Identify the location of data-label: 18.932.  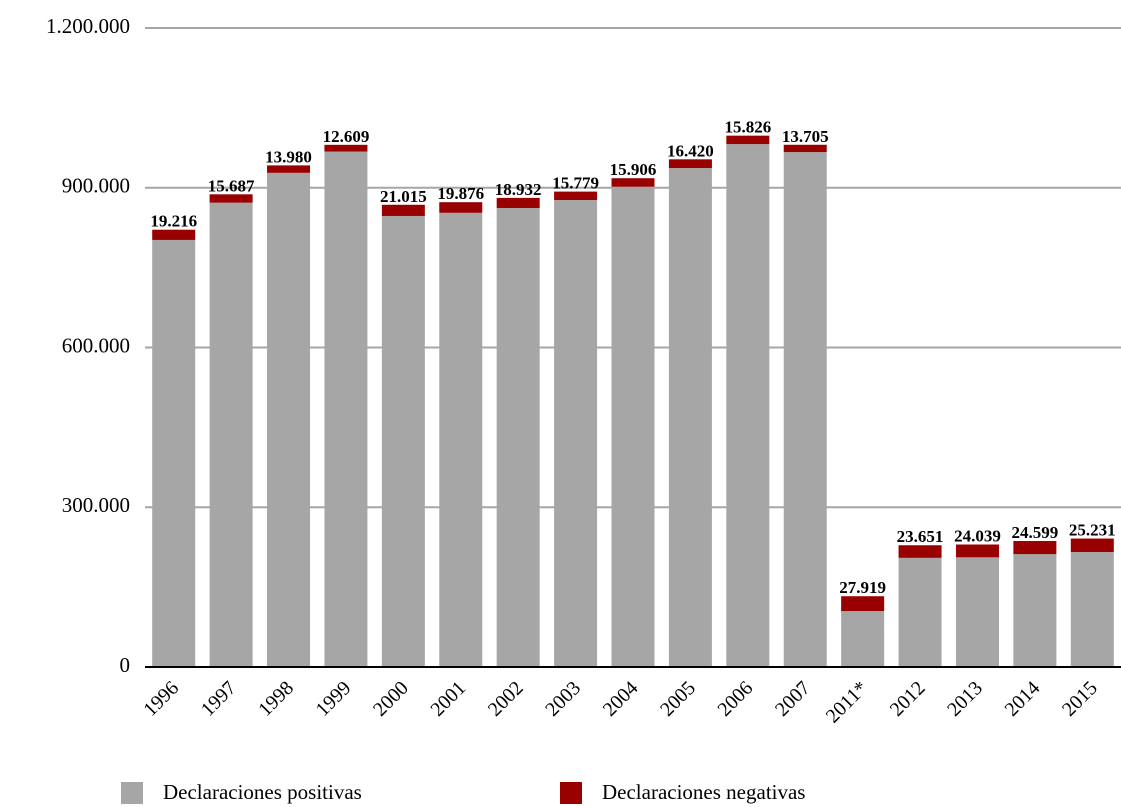
(518, 189).